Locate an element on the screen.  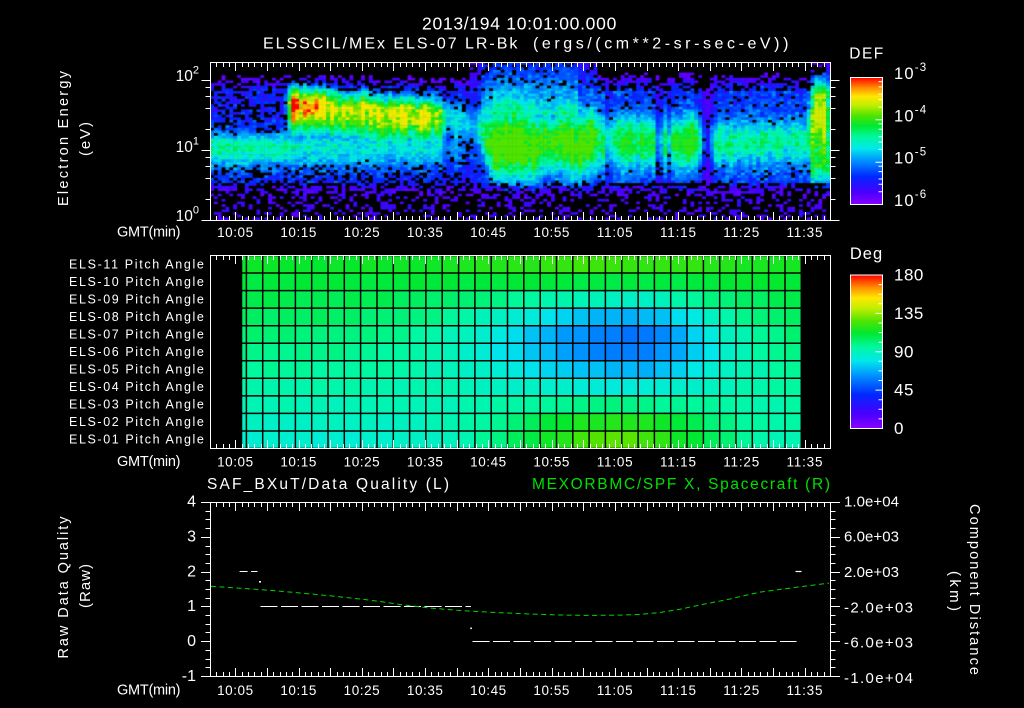
svg-text: MEXORBMC/SPF X, Spacecraft (R) is located at coordinates (681, 484).